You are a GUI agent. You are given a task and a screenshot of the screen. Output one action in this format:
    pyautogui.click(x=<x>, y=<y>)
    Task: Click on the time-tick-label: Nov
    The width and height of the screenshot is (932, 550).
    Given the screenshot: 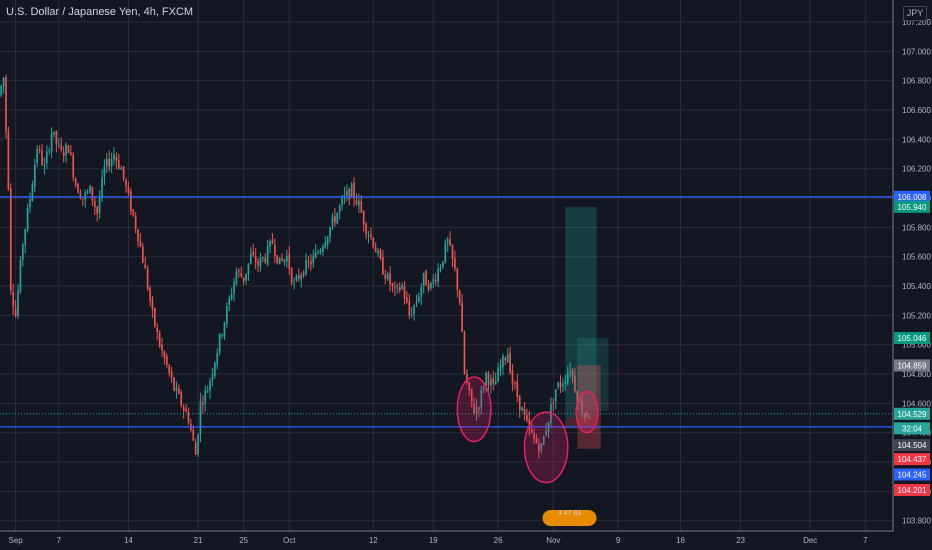 What is the action you would take?
    pyautogui.click(x=553, y=540)
    